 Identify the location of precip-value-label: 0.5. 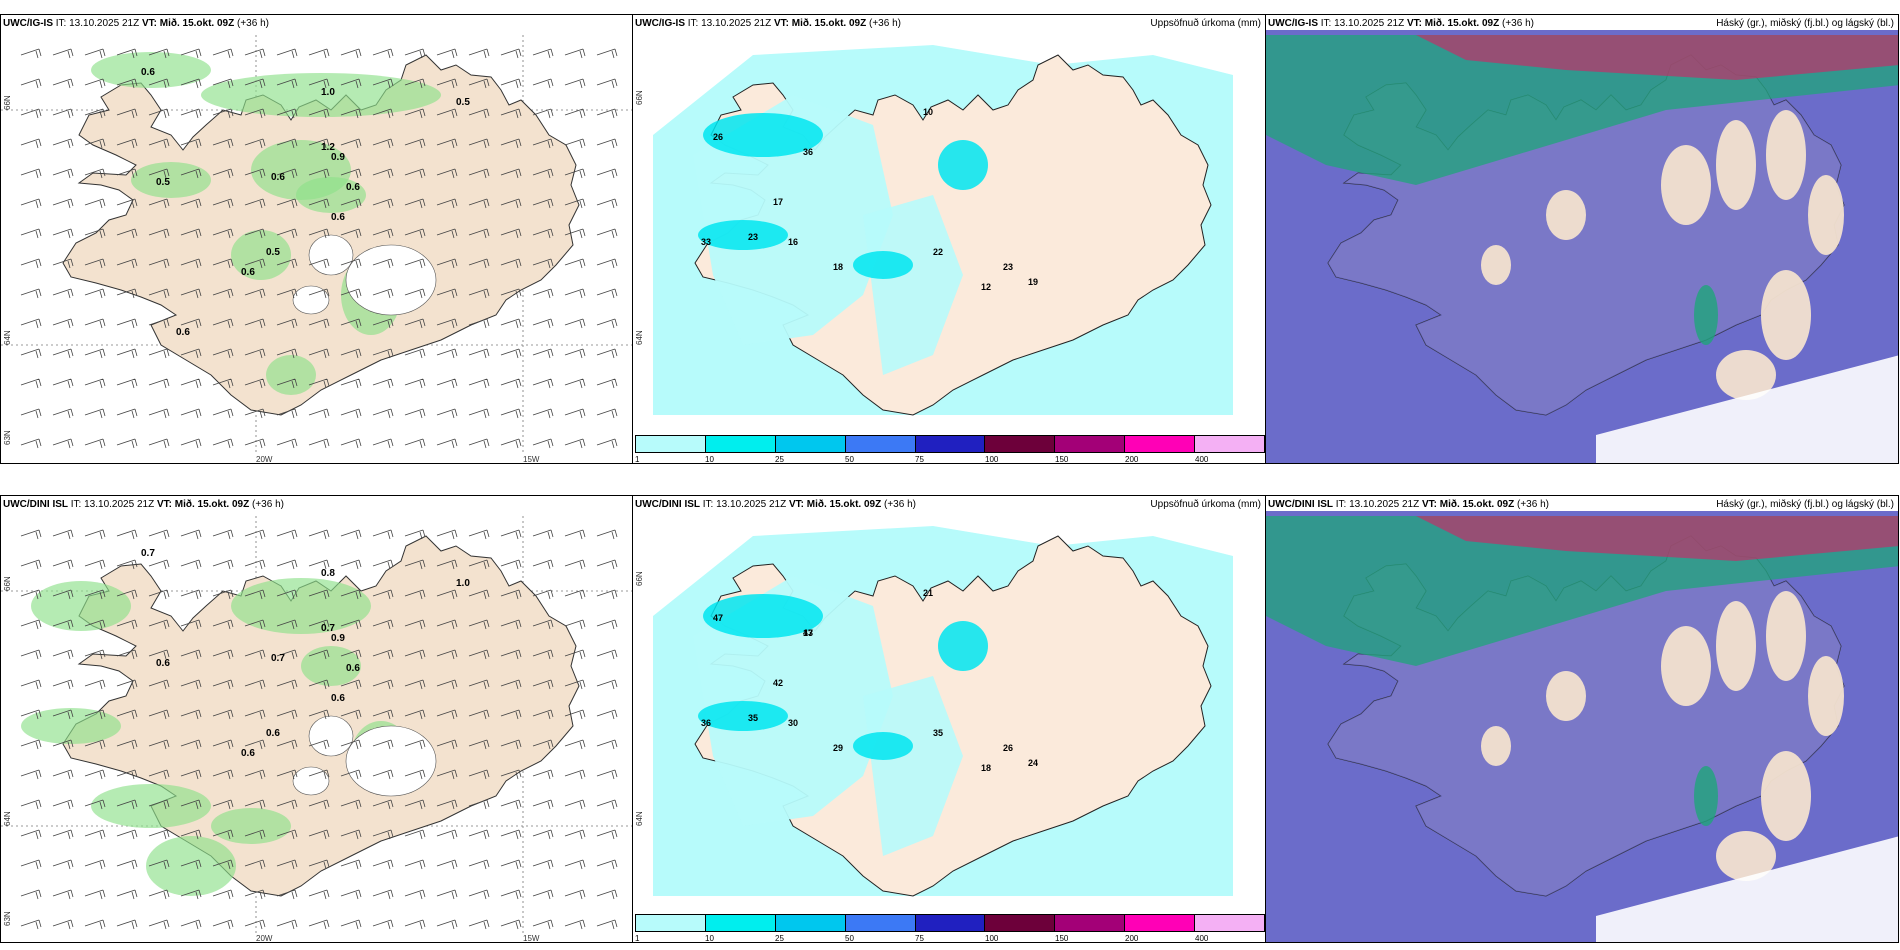
(463, 102).